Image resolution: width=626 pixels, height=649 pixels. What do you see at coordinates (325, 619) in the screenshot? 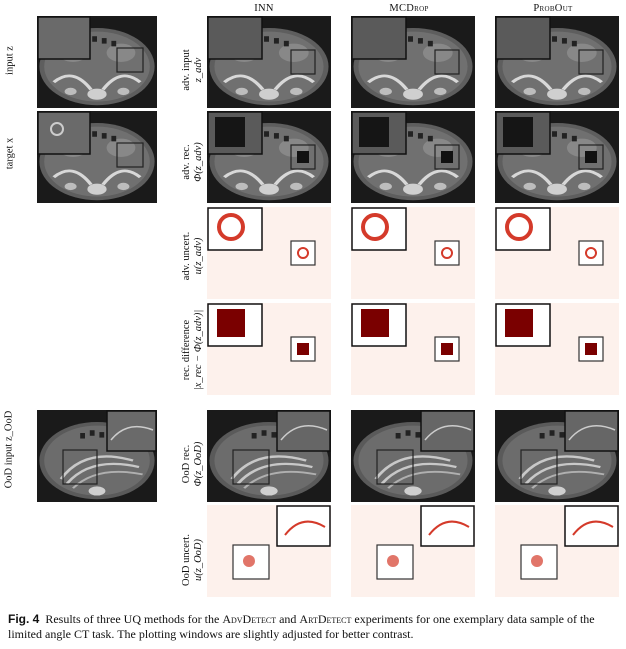
I see `caption-artdetect: ArtDetect` at bounding box center [325, 619].